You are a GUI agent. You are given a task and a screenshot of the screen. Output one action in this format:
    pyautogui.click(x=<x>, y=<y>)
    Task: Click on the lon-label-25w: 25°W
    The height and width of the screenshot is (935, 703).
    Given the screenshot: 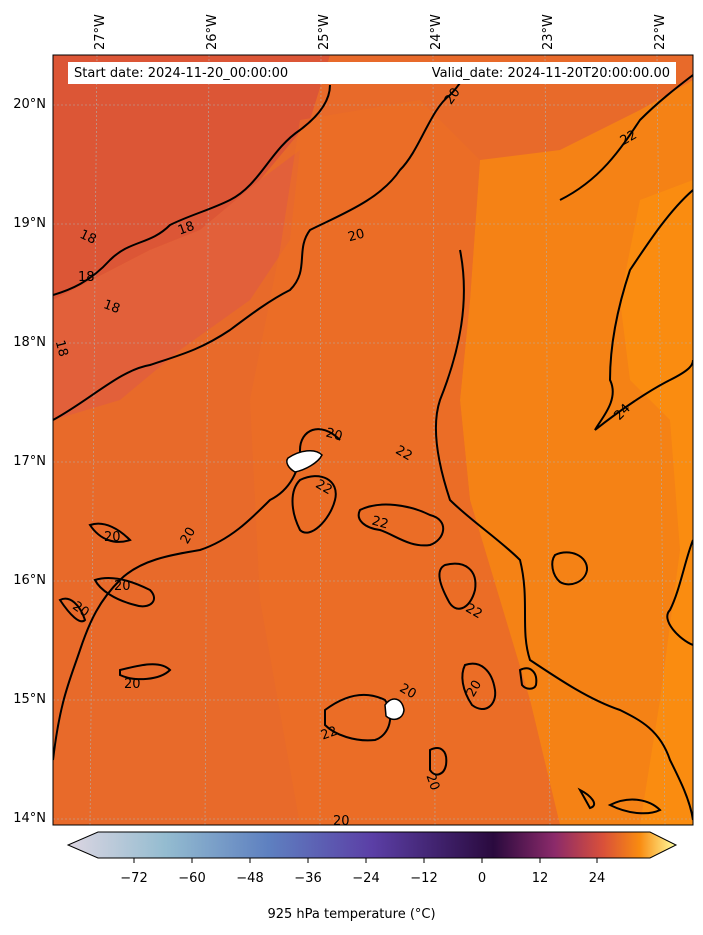 What is the action you would take?
    pyautogui.click(x=324, y=32)
    